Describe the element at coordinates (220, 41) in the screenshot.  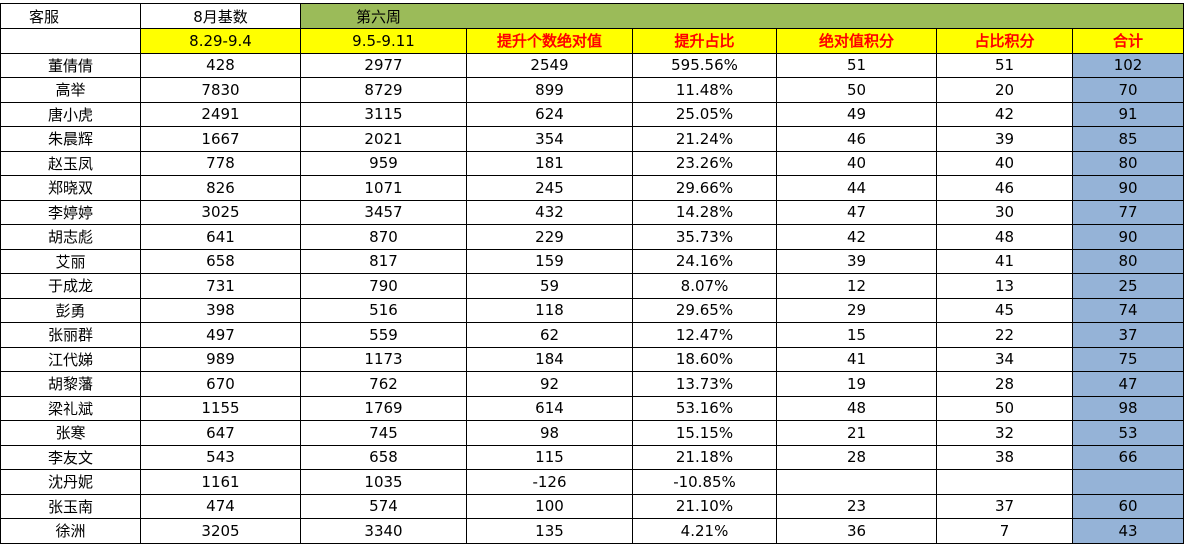
I see `header-cell: 8.29-9.4` at that location.